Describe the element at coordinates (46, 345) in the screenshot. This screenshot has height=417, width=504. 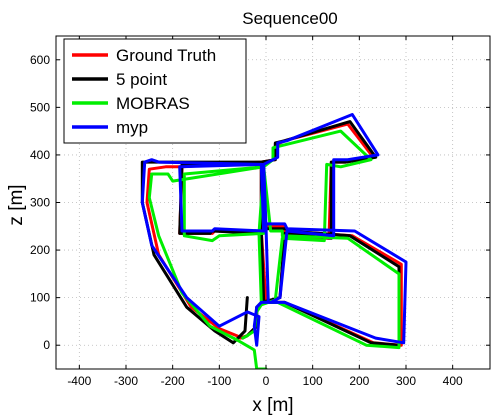
I see `y-tick-label: 0` at that location.